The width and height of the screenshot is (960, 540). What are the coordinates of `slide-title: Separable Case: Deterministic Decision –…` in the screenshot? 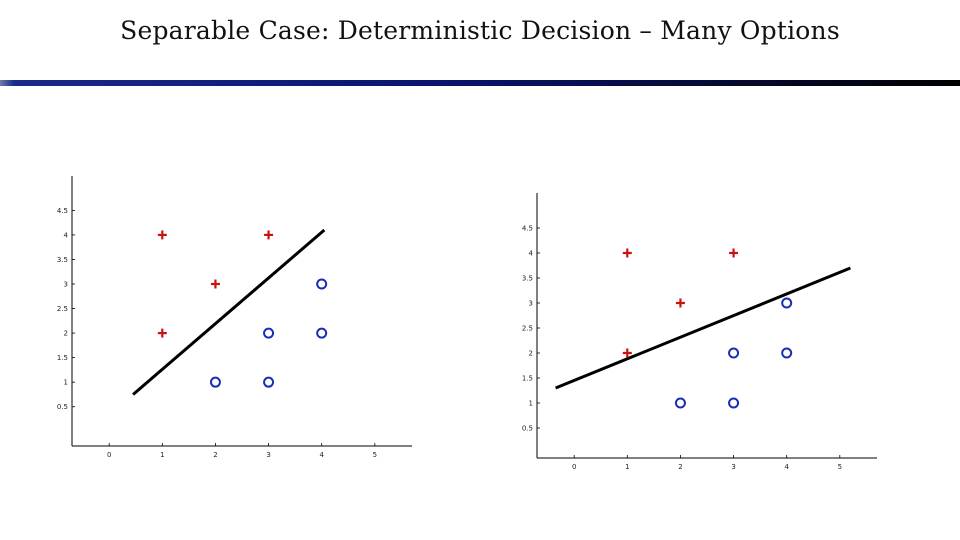 It's located at (480, 30).